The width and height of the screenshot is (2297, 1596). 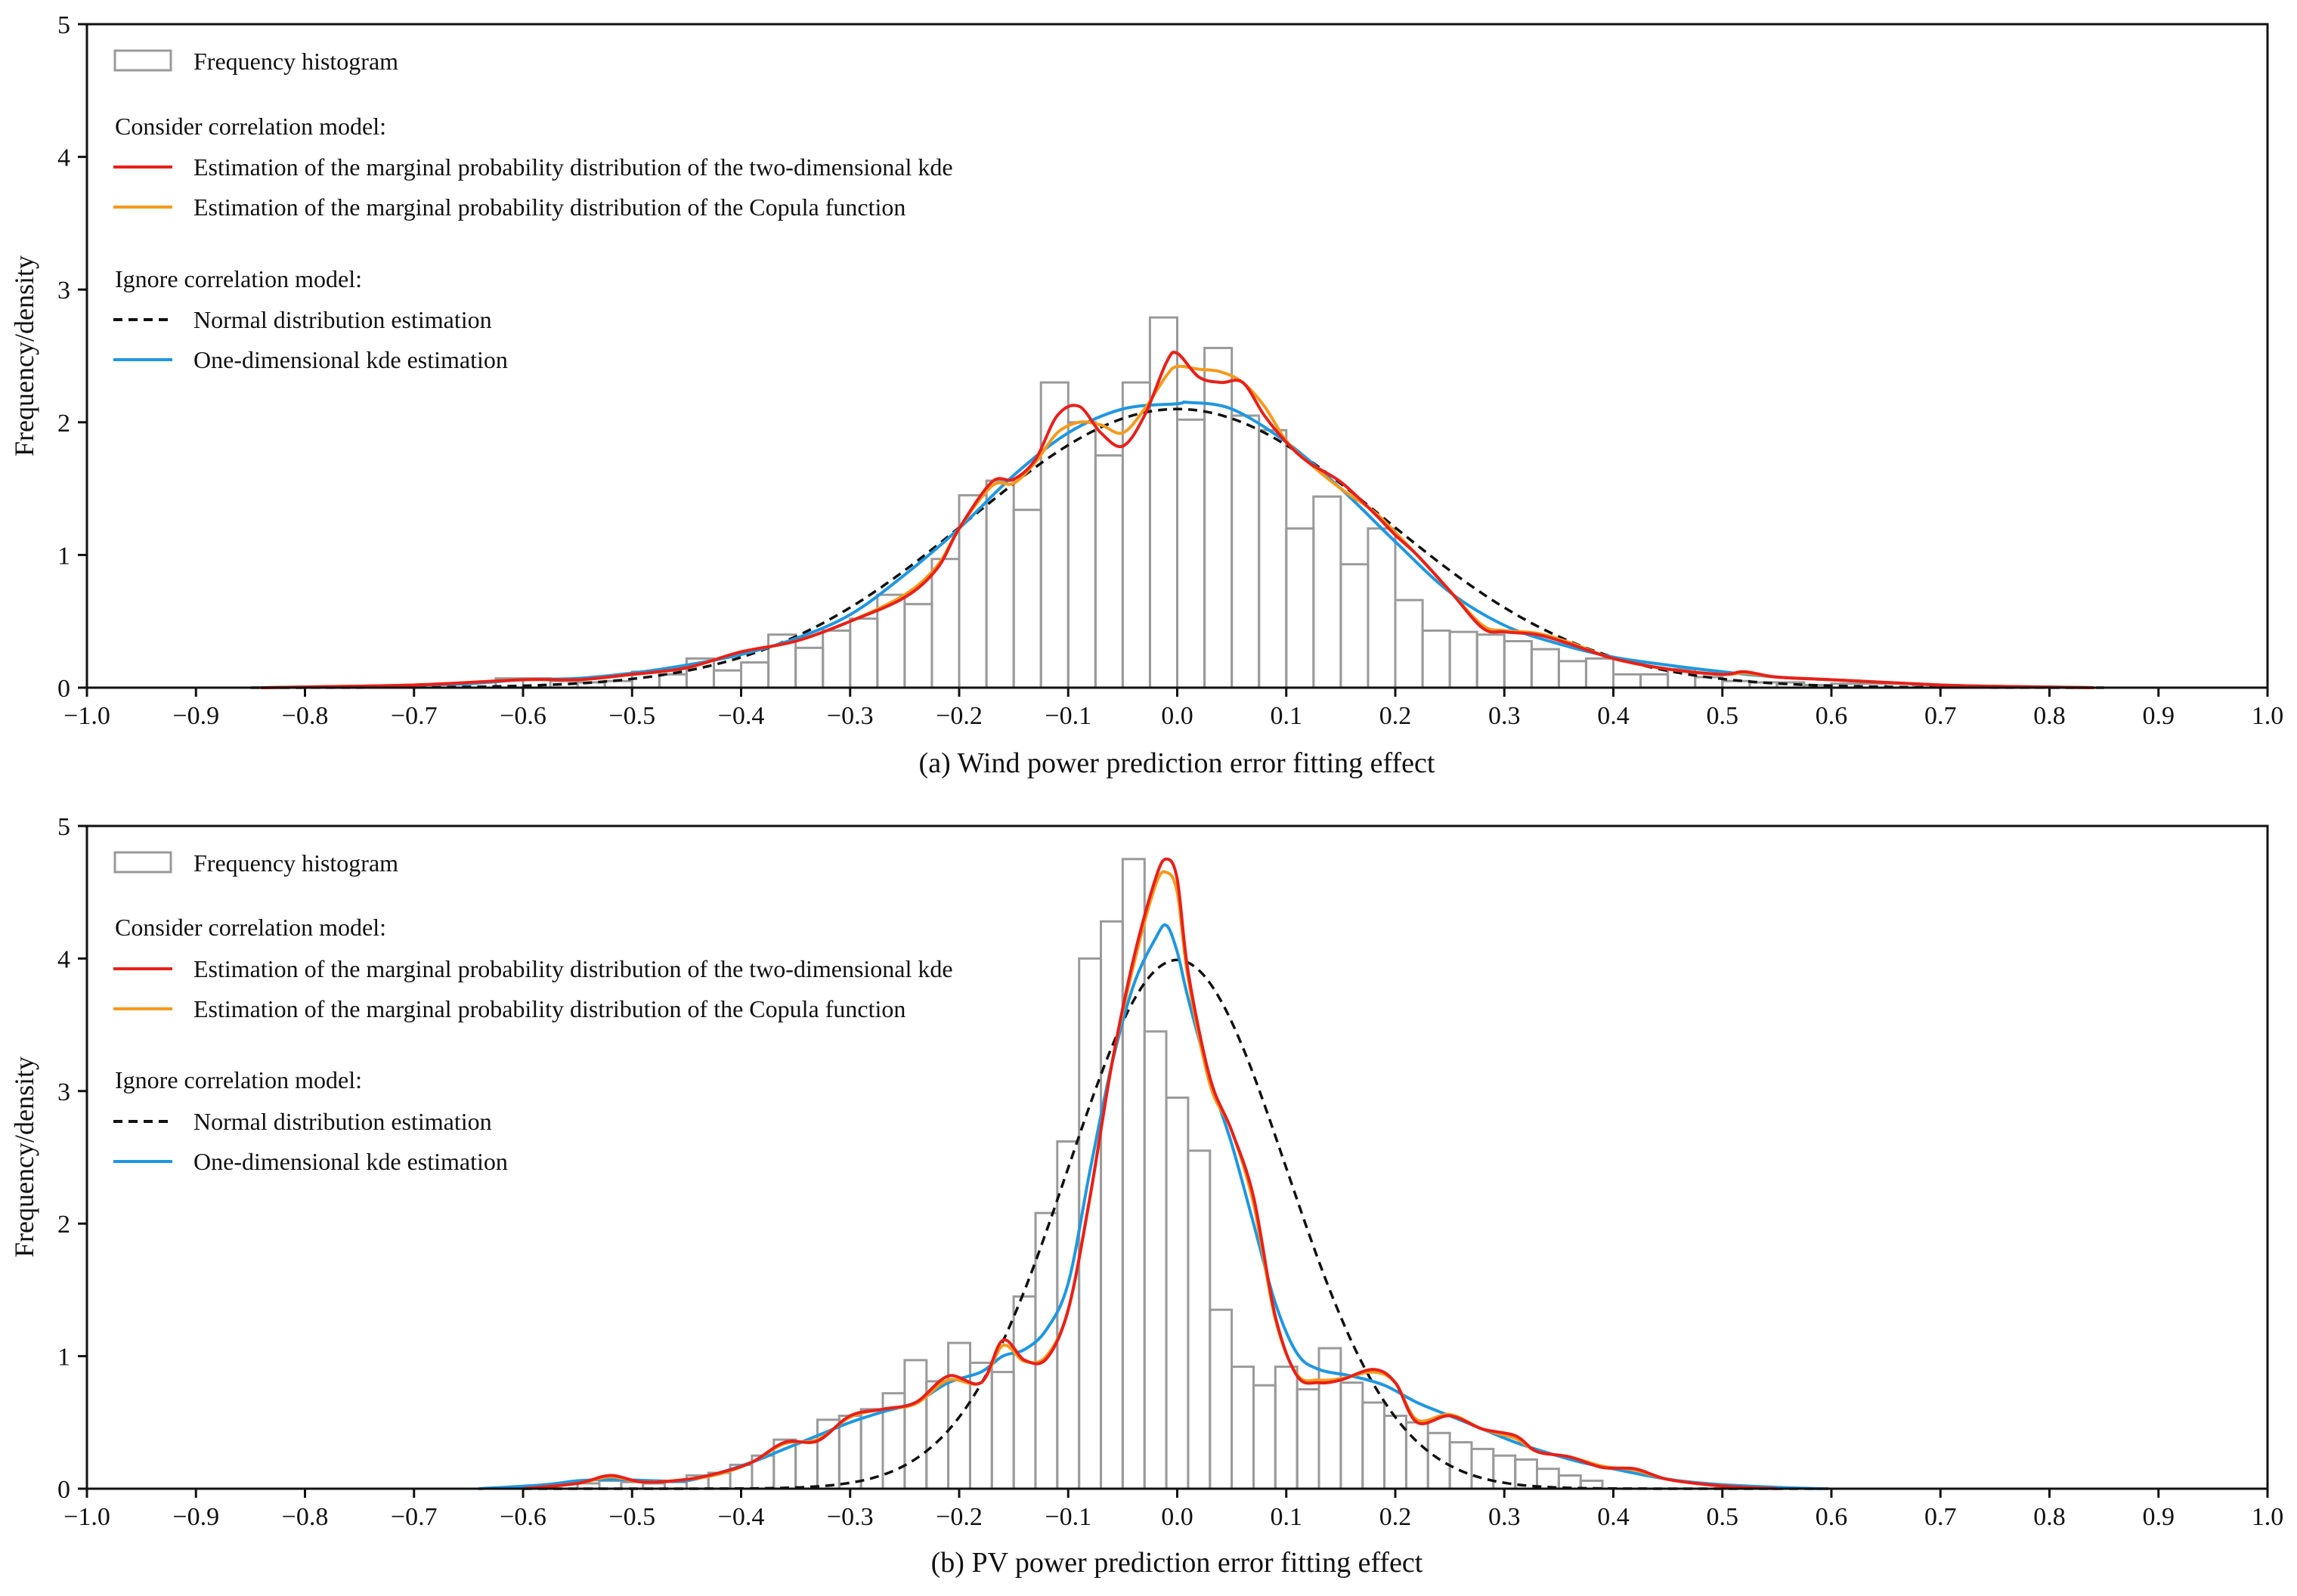 I want to click on x-tick-label: −0.2, so click(x=959, y=716).